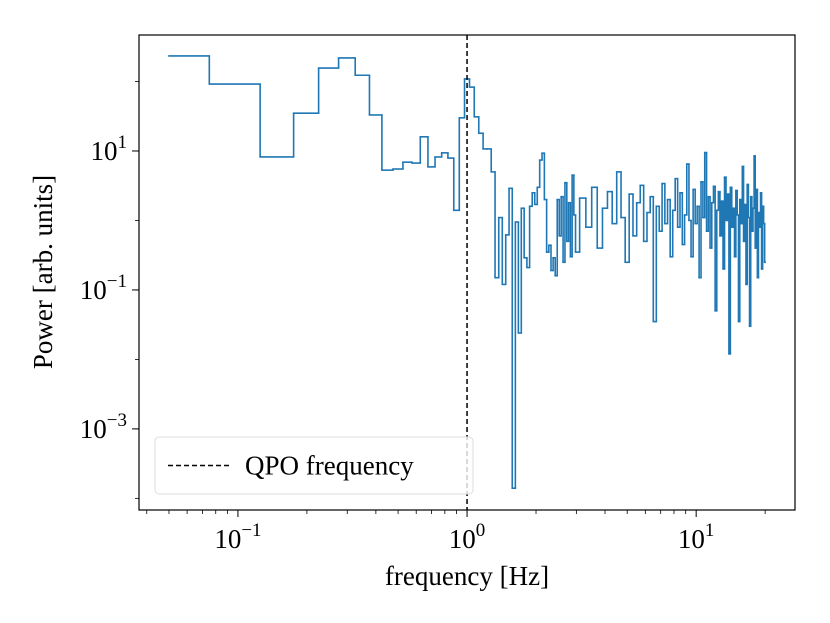 The height and width of the screenshot is (623, 830). I want to click on legend-box, so click(314, 465).